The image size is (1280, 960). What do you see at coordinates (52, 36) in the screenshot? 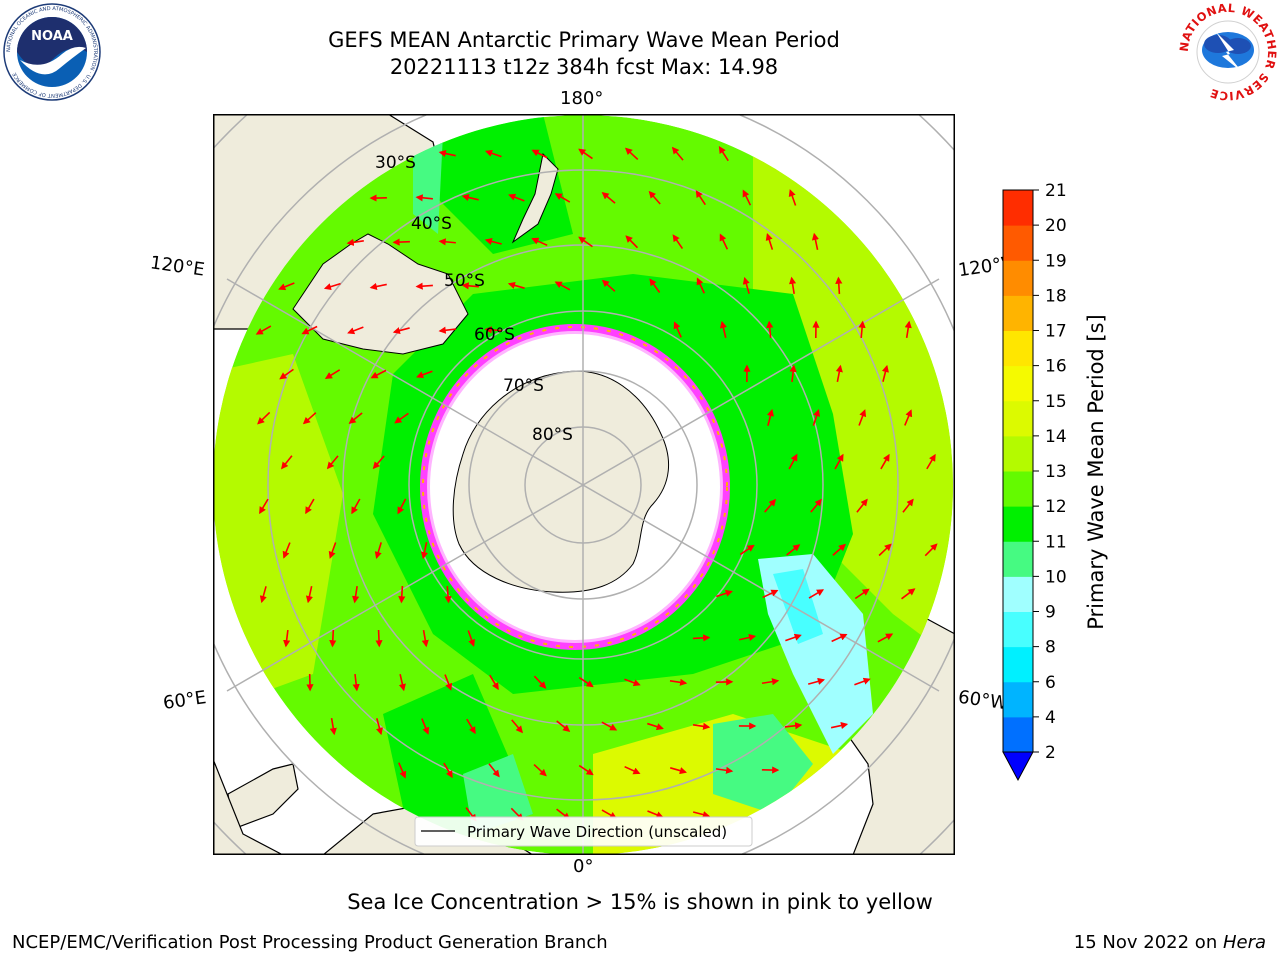
I see `noaa-logo-text: NOAA` at bounding box center [52, 36].